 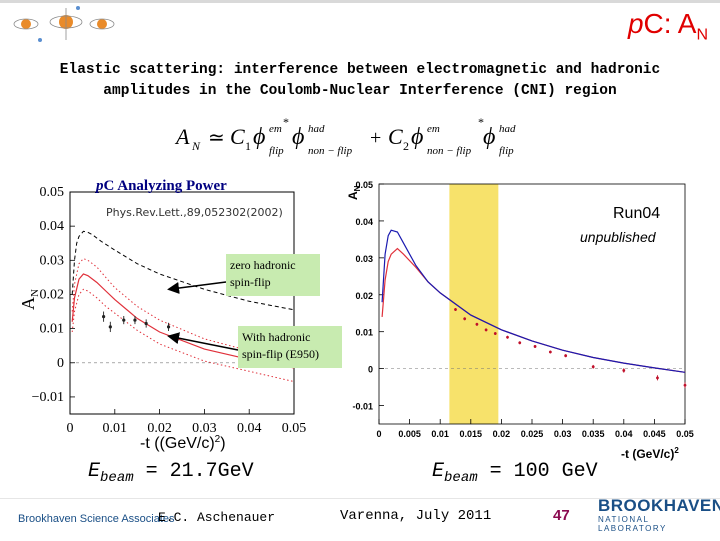 I want to click on formula-approx: ≃, so click(x=216, y=138).